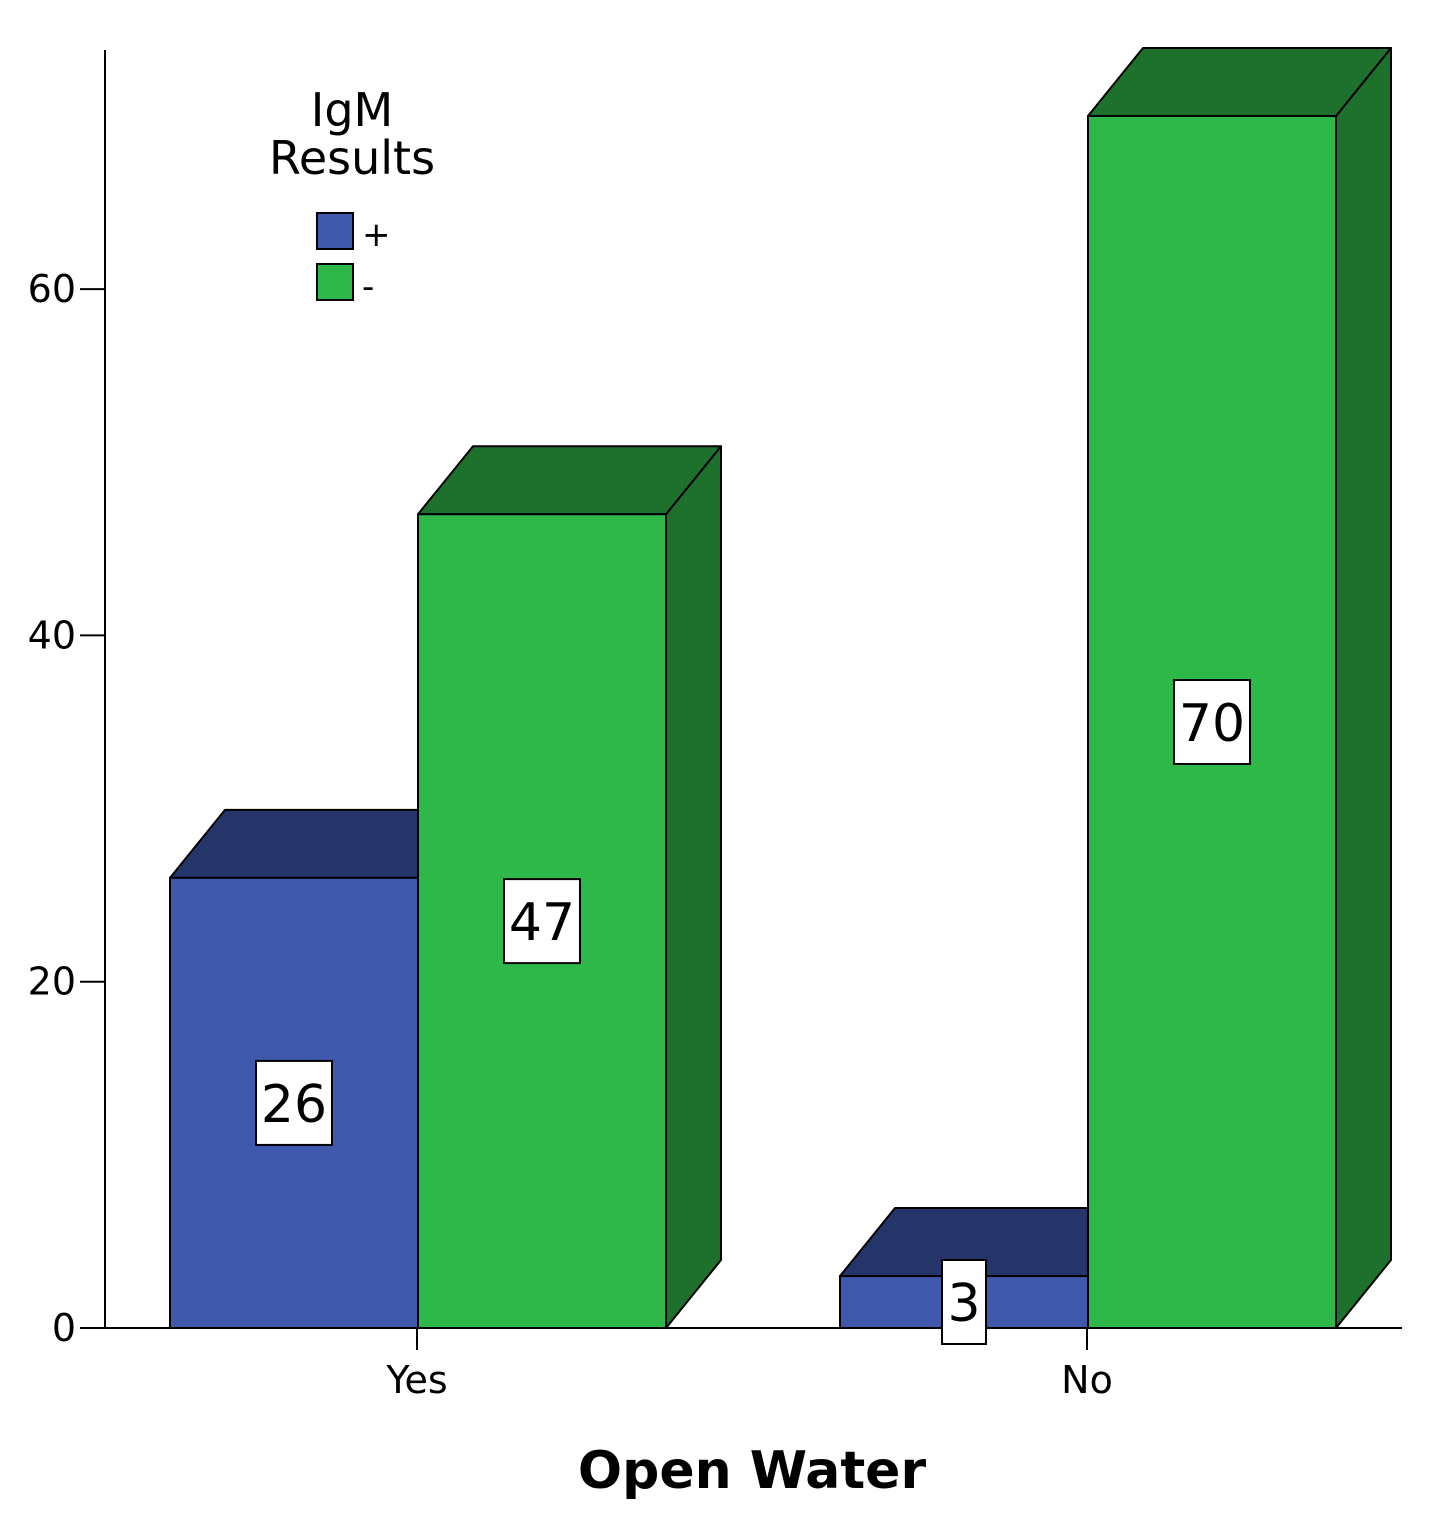 This screenshot has height=1528, width=1442. Describe the element at coordinates (335, 231) in the screenshot. I see `legend-swatch-positive` at that location.